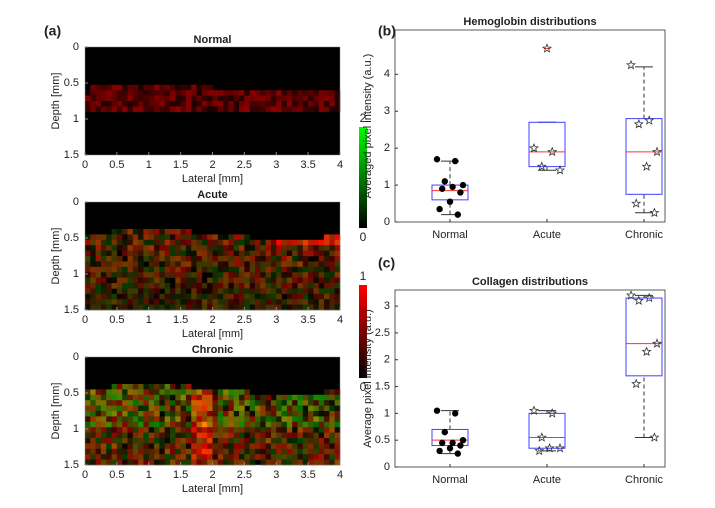 This screenshot has height=508, width=715. Describe the element at coordinates (212, 334) in the screenshot. I see `x-axis-label: Lateral [mm]` at that location.